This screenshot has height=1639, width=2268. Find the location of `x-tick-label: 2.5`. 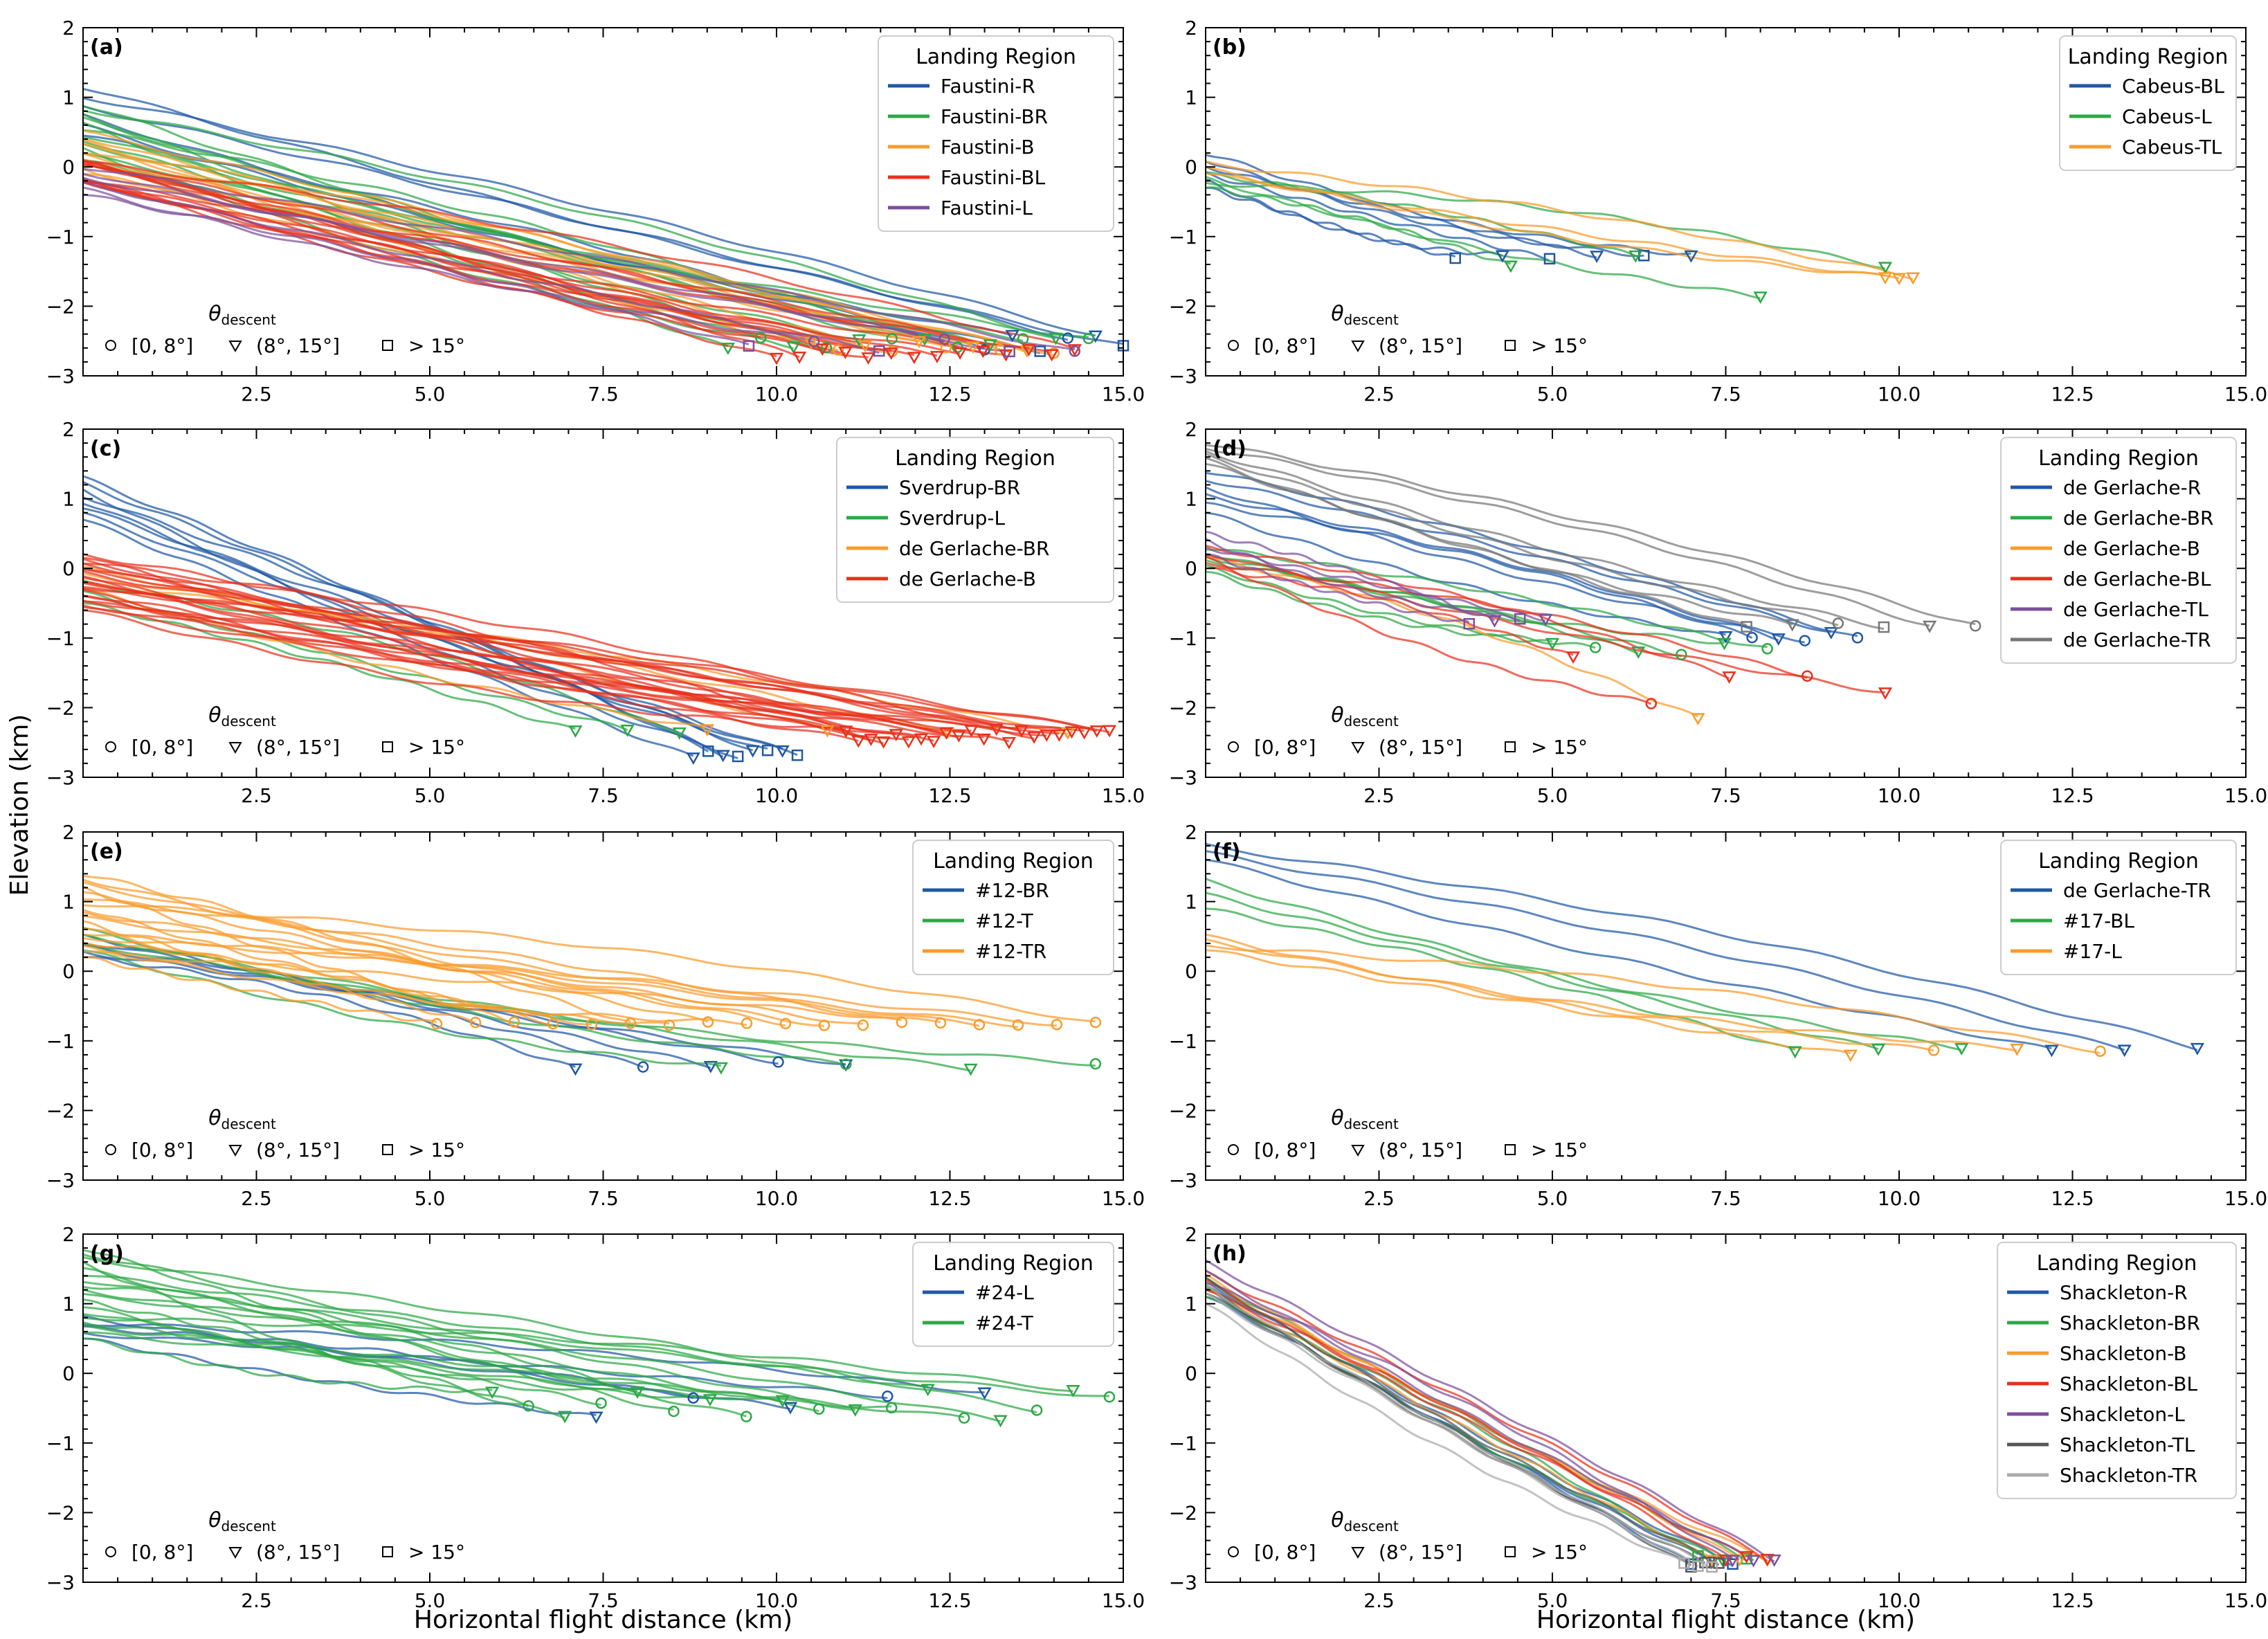

x-tick-label: 2.5 is located at coordinates (256, 1198).